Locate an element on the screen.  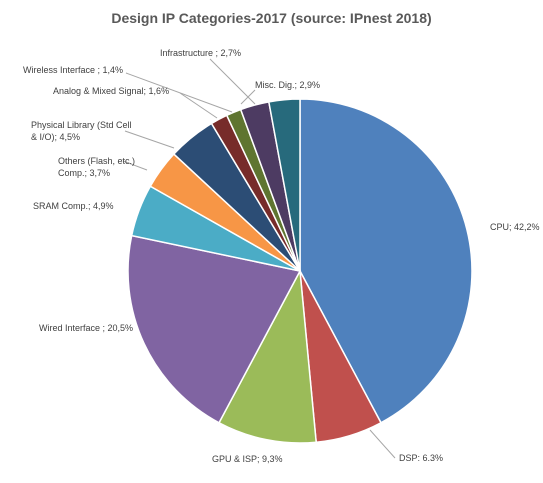
slice-label: Wired Interface ; 20,5% is located at coordinates (86, 328).